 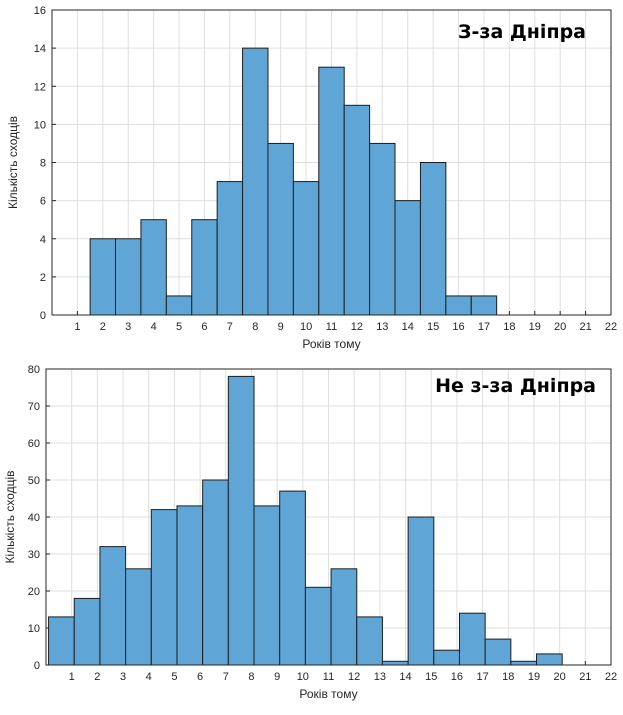 I want to click on x-axis-label: Років тому, so click(x=331, y=344).